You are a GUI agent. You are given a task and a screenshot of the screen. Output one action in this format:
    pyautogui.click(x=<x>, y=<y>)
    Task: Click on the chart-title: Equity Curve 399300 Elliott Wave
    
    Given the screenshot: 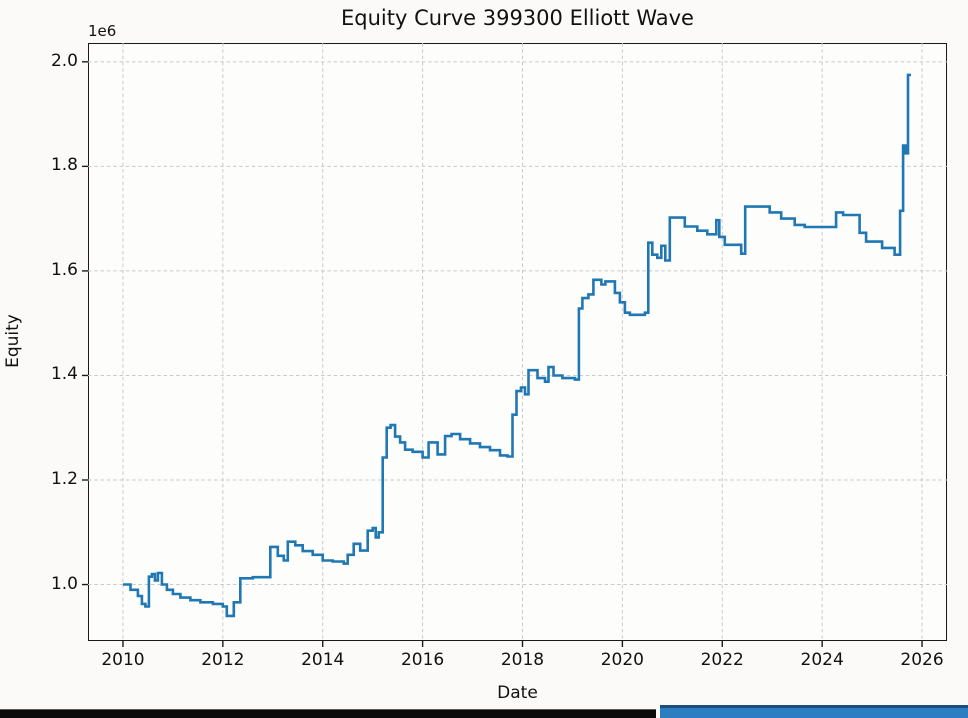 What is the action you would take?
    pyautogui.click(x=517, y=18)
    